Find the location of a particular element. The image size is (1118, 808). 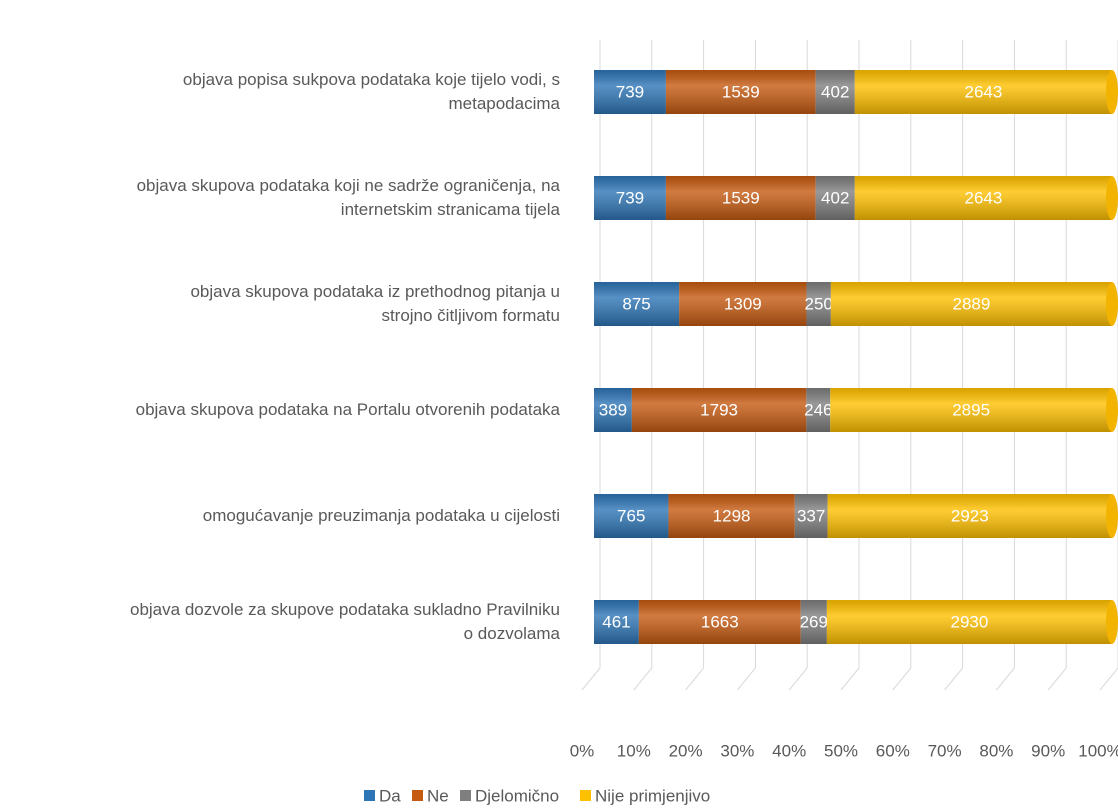

legend-label: Nije primjenjivo is located at coordinates (652, 795).